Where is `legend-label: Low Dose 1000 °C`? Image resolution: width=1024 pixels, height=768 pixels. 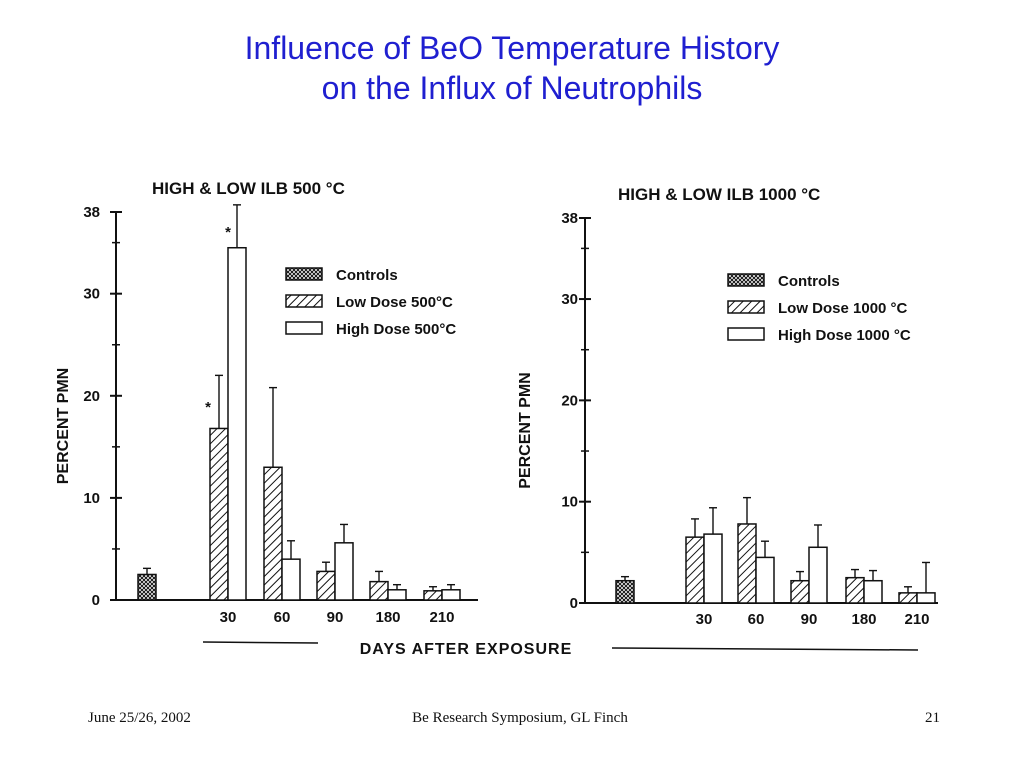
legend-label: Low Dose 1000 °C is located at coordinates (843, 308).